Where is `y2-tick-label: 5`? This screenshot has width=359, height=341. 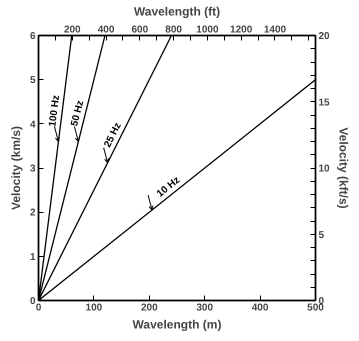
y2-tick-label: 5 is located at coordinates (321, 235).